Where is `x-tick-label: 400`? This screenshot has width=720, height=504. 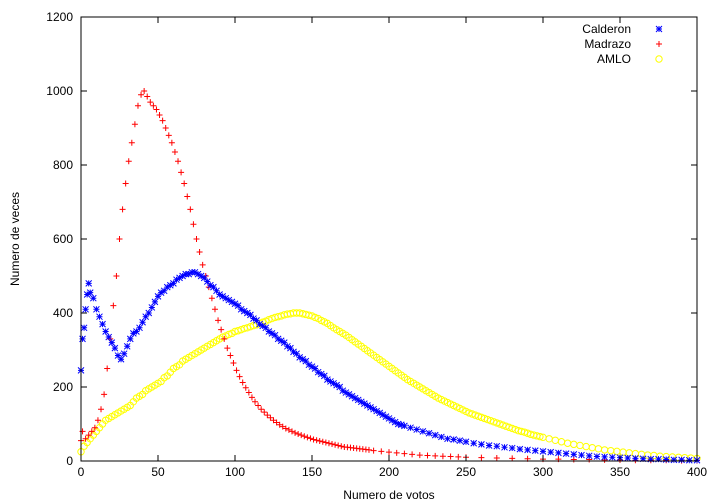
x-tick-label: 400 is located at coordinates (697, 472).